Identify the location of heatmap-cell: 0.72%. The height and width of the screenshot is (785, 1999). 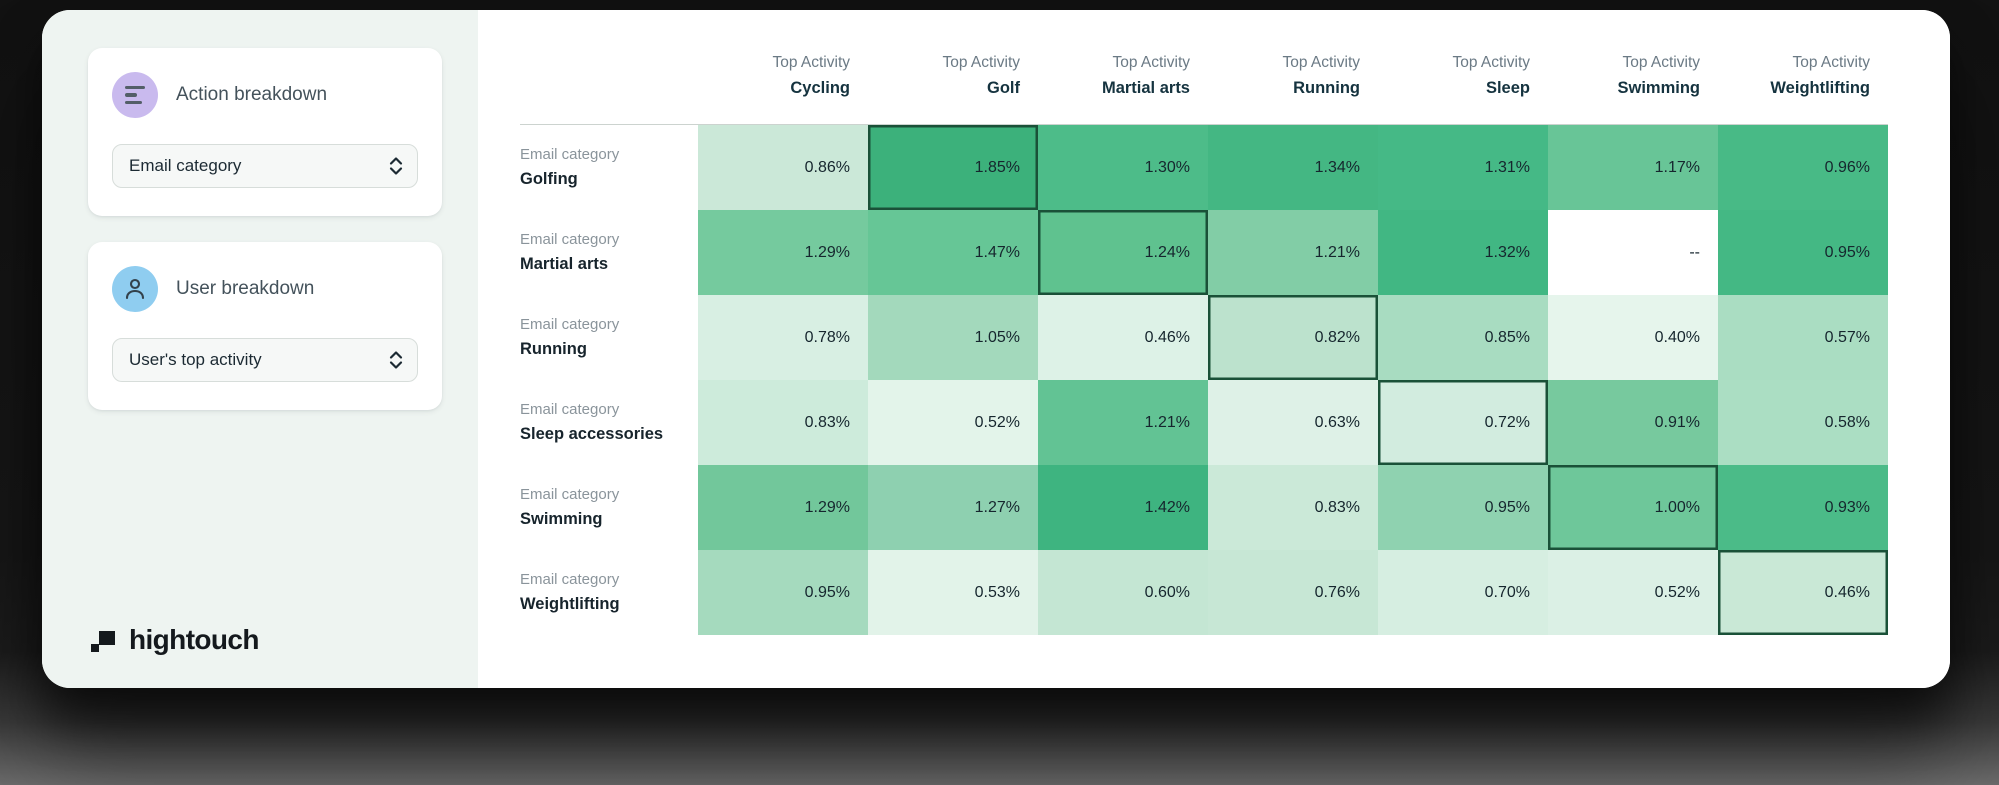
(1463, 422).